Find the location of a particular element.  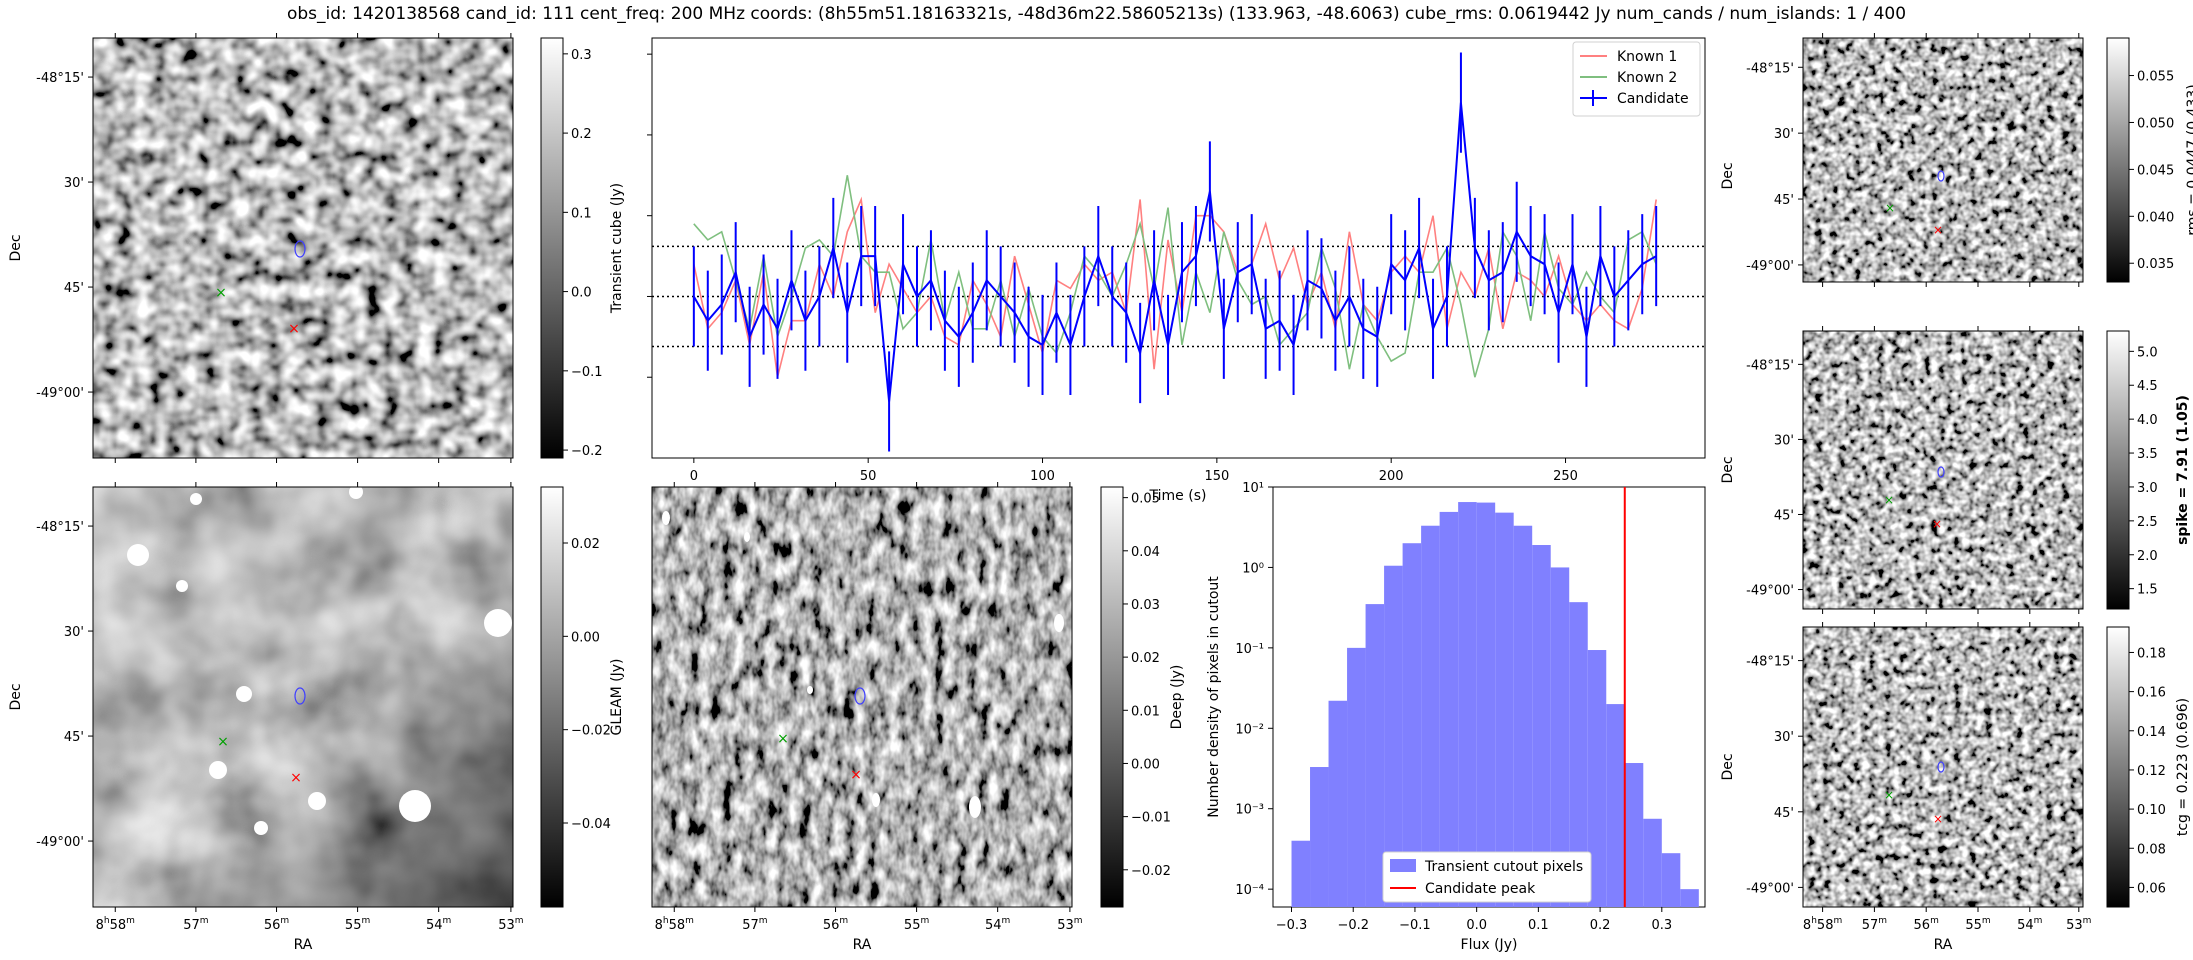

ra-tick-label: 56m is located at coordinates (1926, 924).